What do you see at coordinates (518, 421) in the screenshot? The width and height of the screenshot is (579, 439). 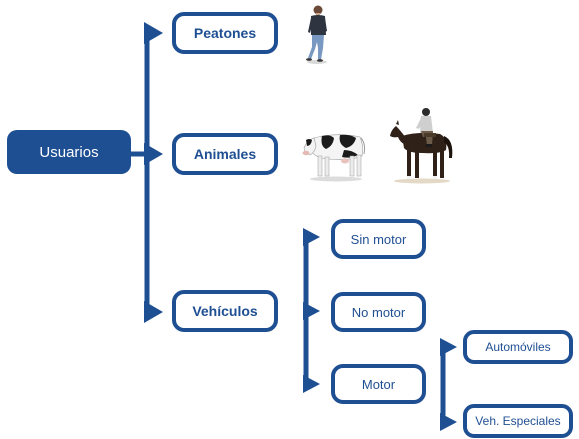 I see `node-veh-especiales: Veh. Especiales` at bounding box center [518, 421].